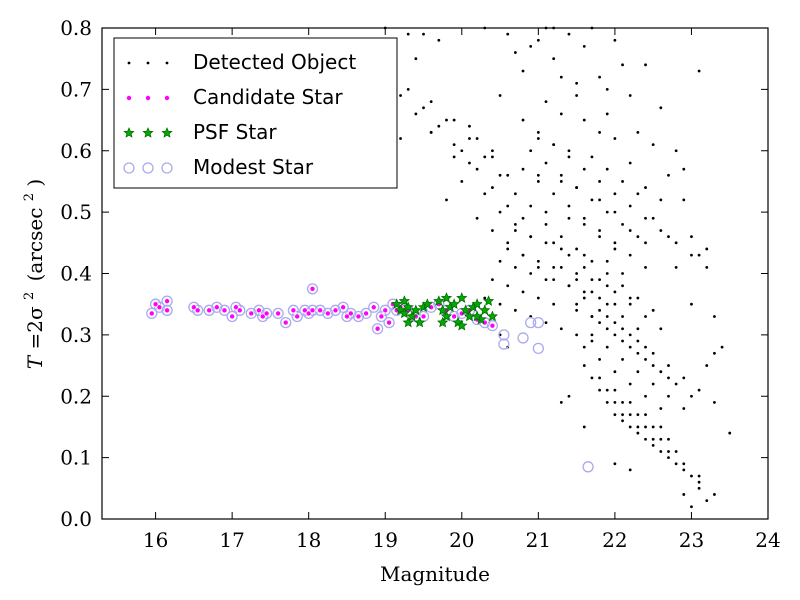 Image resolution: width=800 pixels, height=600 pixels. What do you see at coordinates (167, 132) in the screenshot?
I see `legend-marker-psf-star` at bounding box center [167, 132].